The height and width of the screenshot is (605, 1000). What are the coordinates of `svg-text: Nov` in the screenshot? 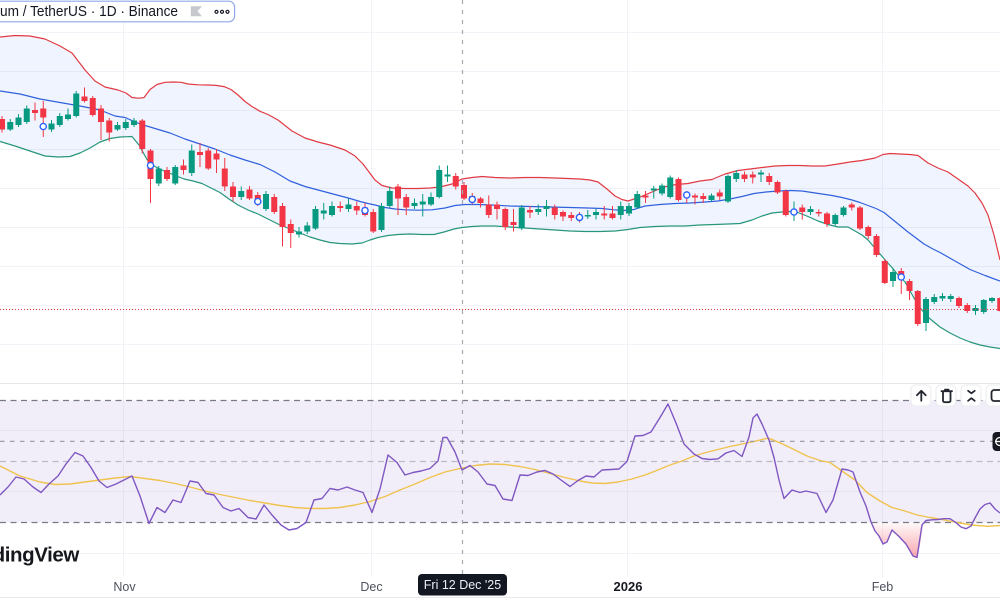 It's located at (124, 587).